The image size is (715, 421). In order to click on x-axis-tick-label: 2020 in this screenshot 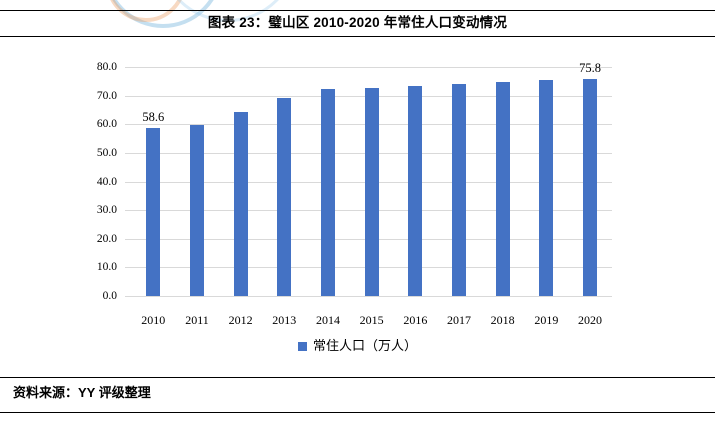, I will do `click(590, 320)`.